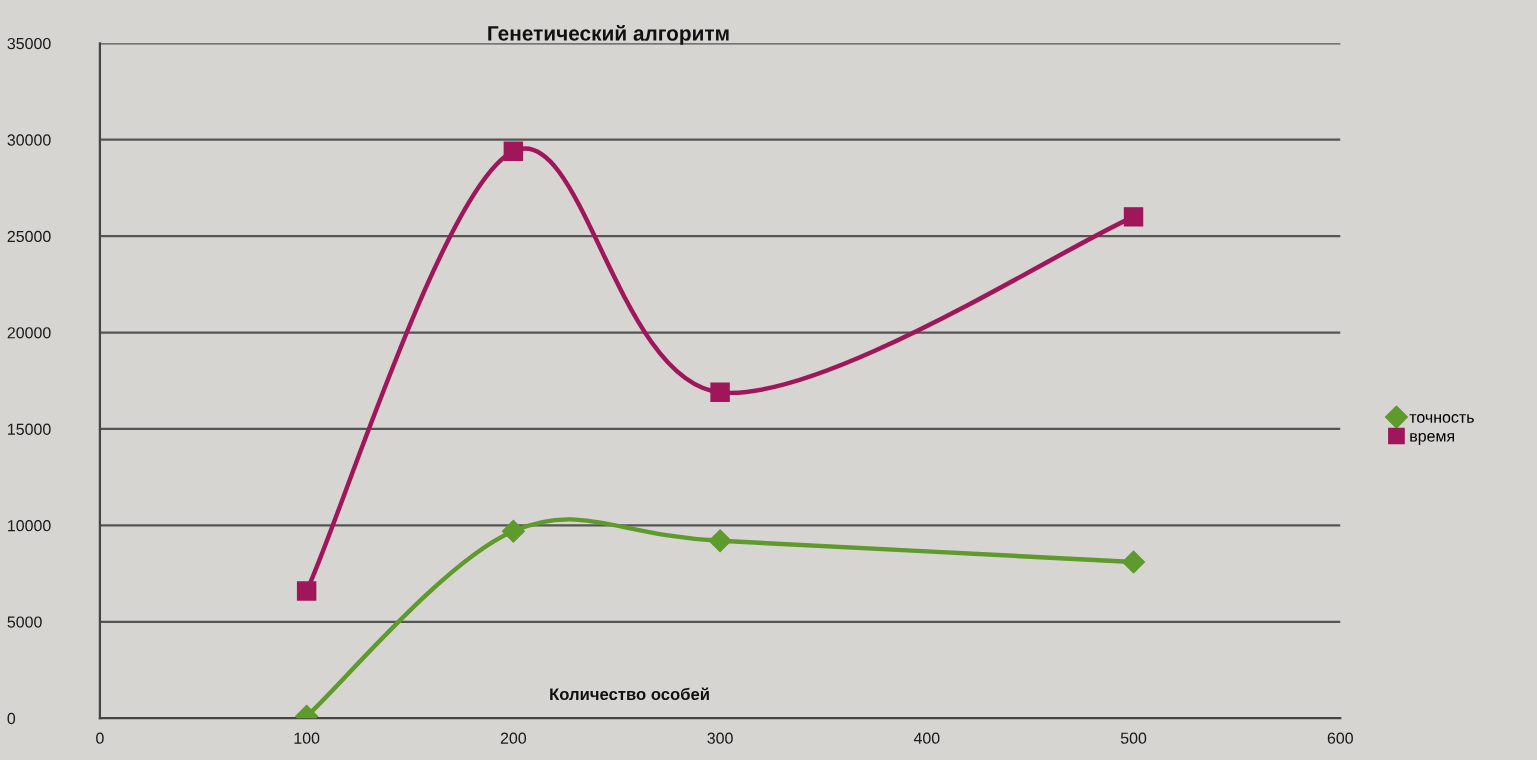  What do you see at coordinates (1432, 438) in the screenshot?
I see `legend-label: время` at bounding box center [1432, 438].